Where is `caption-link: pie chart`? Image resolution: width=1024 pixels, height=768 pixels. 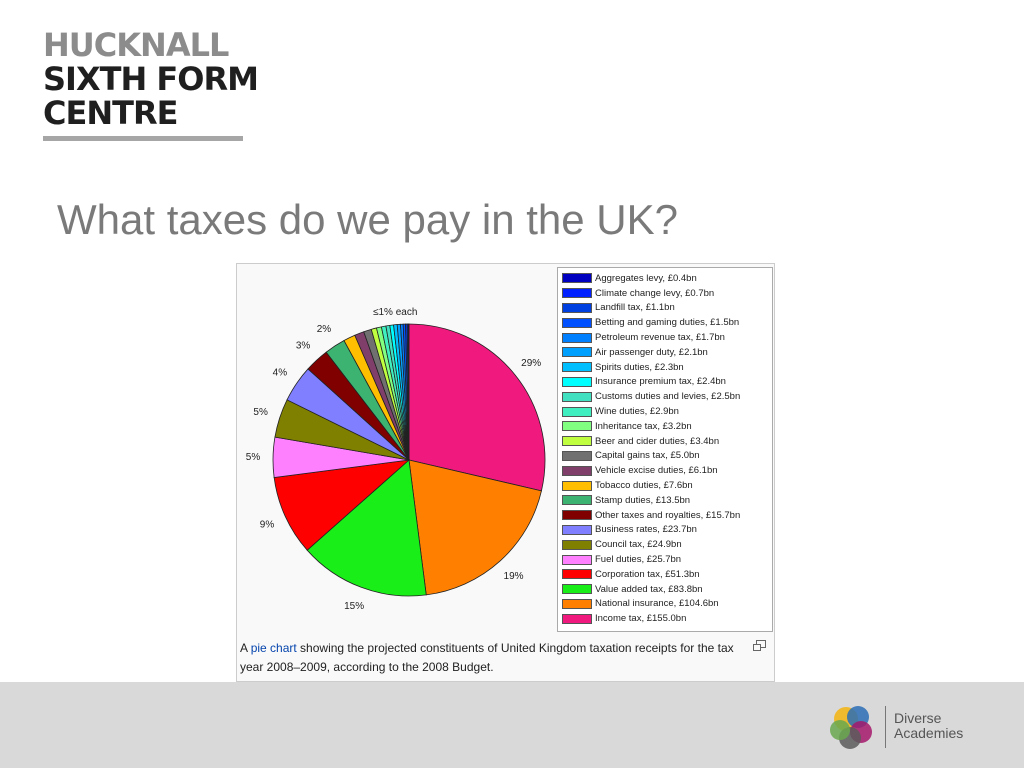
caption-link: pie chart is located at coordinates (273, 648).